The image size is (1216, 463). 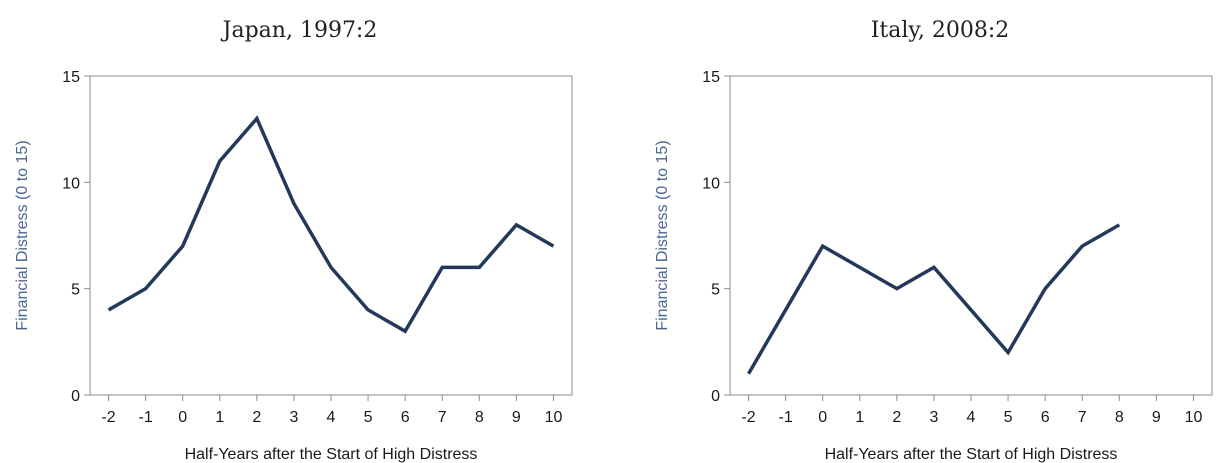 What do you see at coordinates (300, 30) in the screenshot?
I see `chart-title: Japan, 1997:2` at bounding box center [300, 30].